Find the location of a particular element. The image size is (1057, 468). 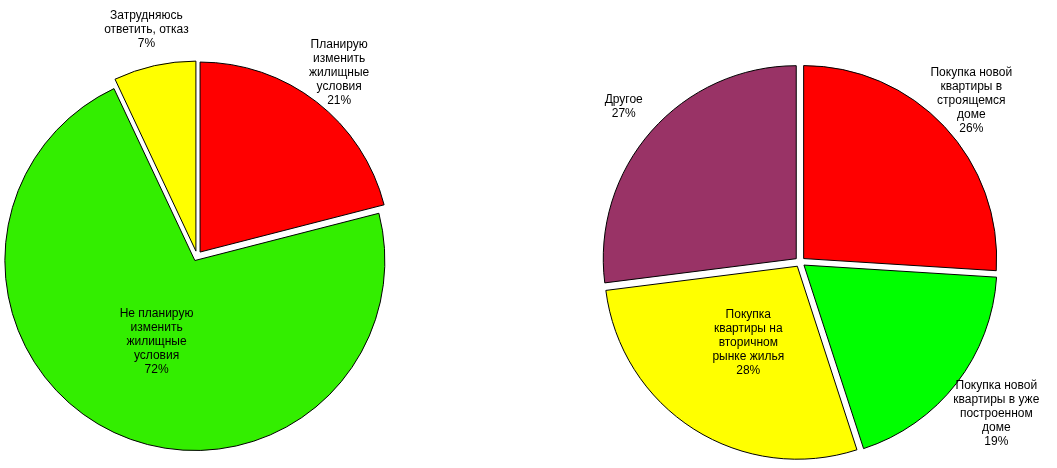

data-label: 27% is located at coordinates (624, 112).